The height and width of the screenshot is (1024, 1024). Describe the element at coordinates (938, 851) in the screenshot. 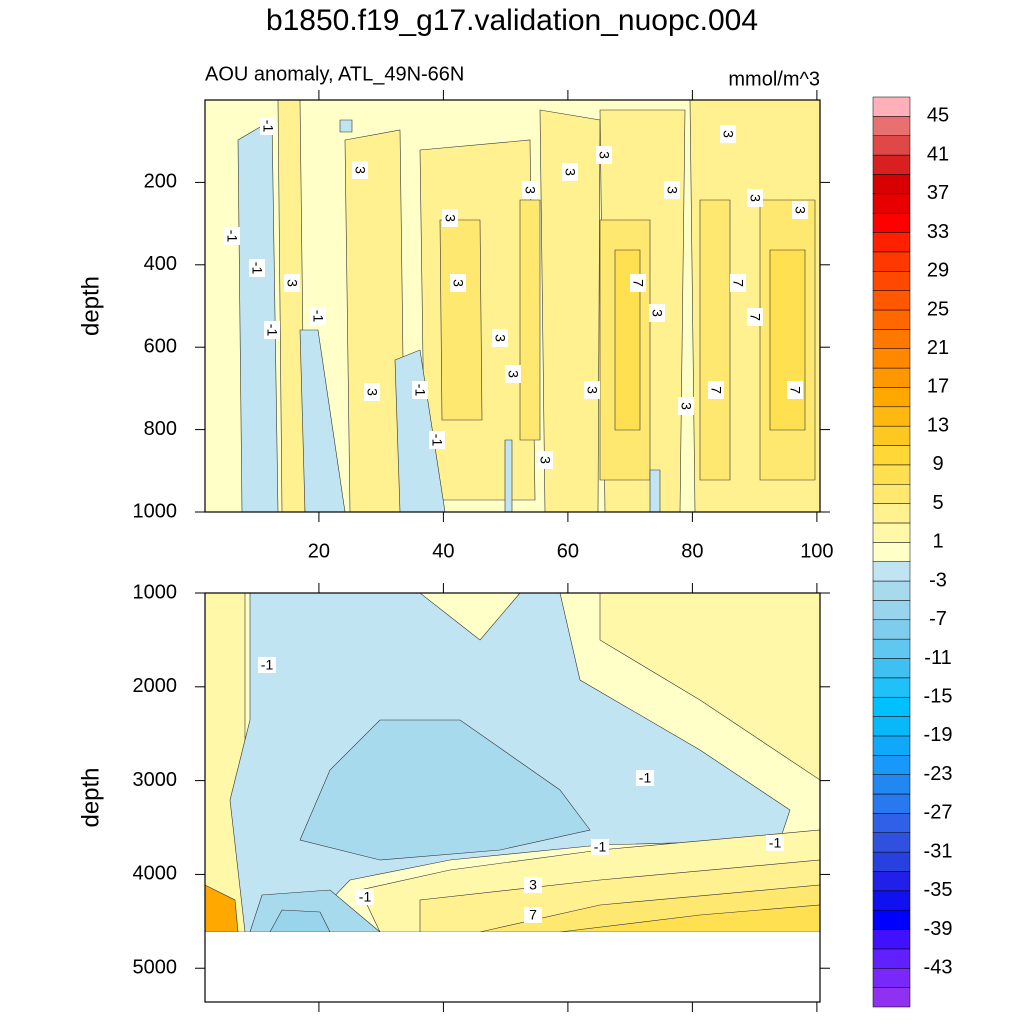

I see `colorbar-label: -31` at that location.